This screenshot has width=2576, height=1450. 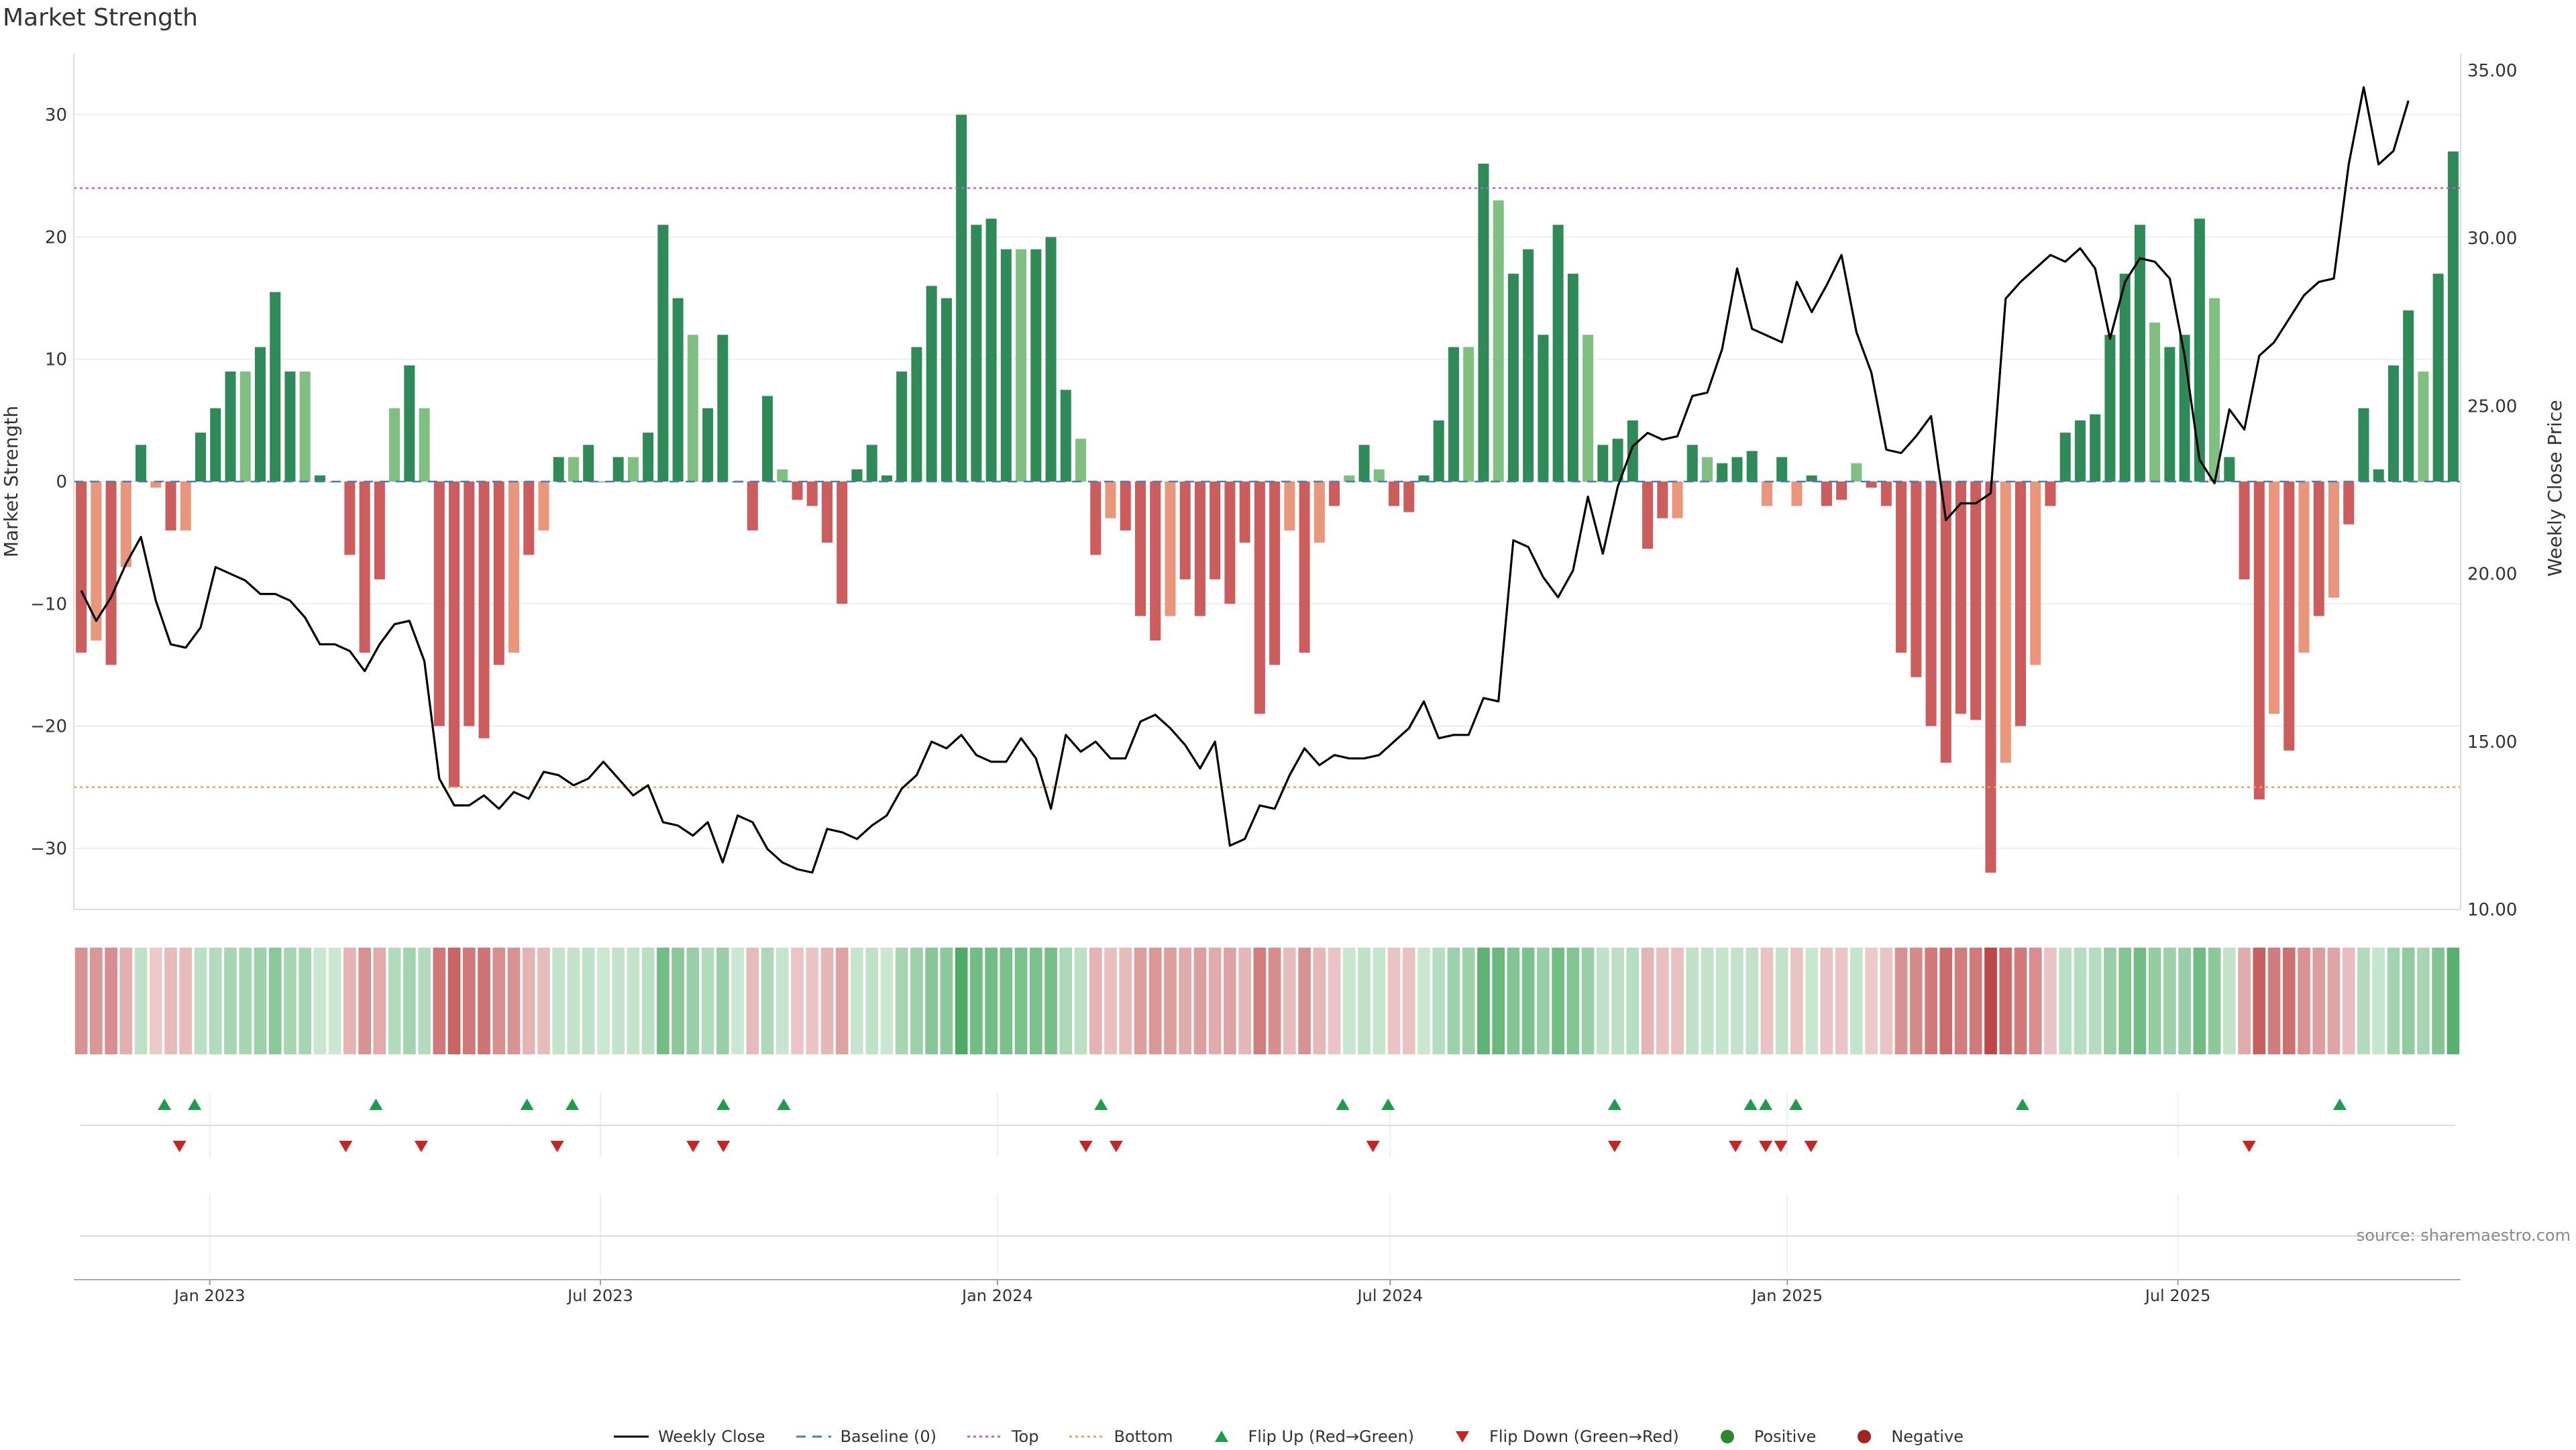 What do you see at coordinates (1025, 1436) in the screenshot?
I see `legend-label: Top` at bounding box center [1025, 1436].